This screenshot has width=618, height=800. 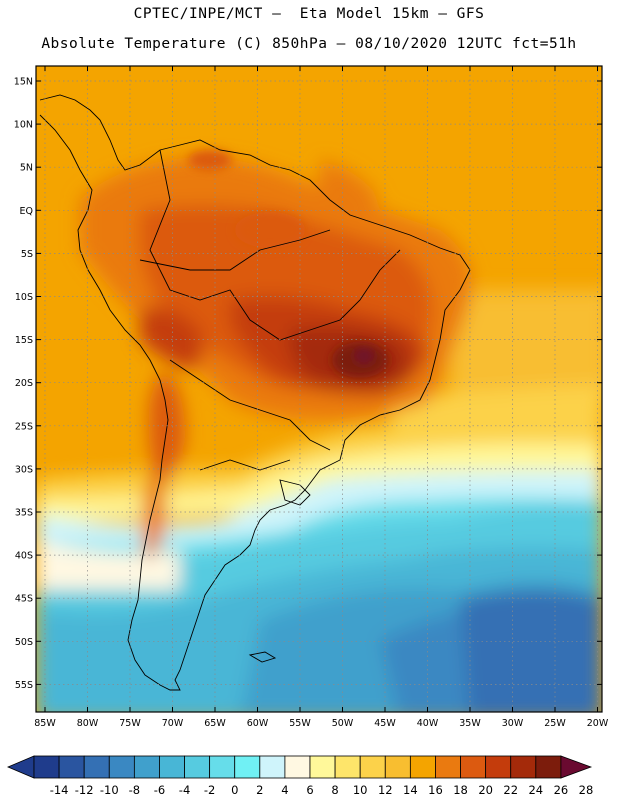 I want to click on lat-tick-label: 25S, so click(x=24, y=426).